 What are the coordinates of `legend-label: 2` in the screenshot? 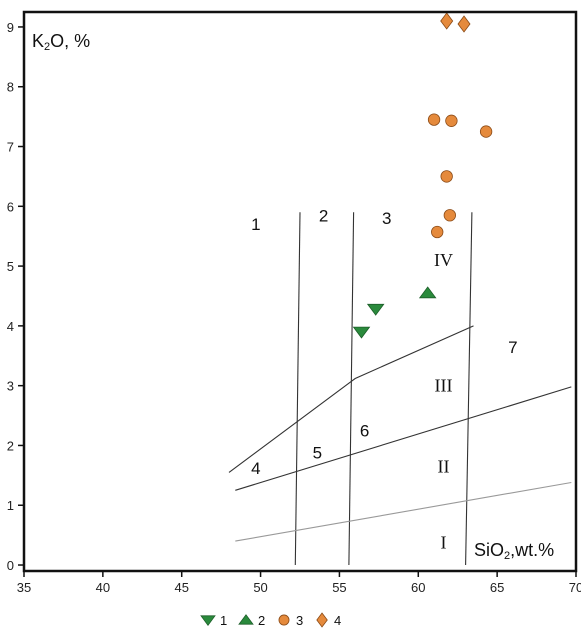 It's located at (261, 620).